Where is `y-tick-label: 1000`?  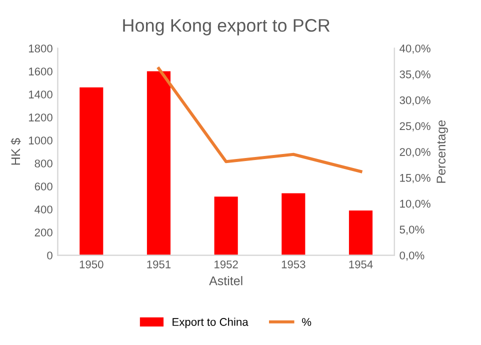
y-tick-label: 1000 is located at coordinates (40, 140).